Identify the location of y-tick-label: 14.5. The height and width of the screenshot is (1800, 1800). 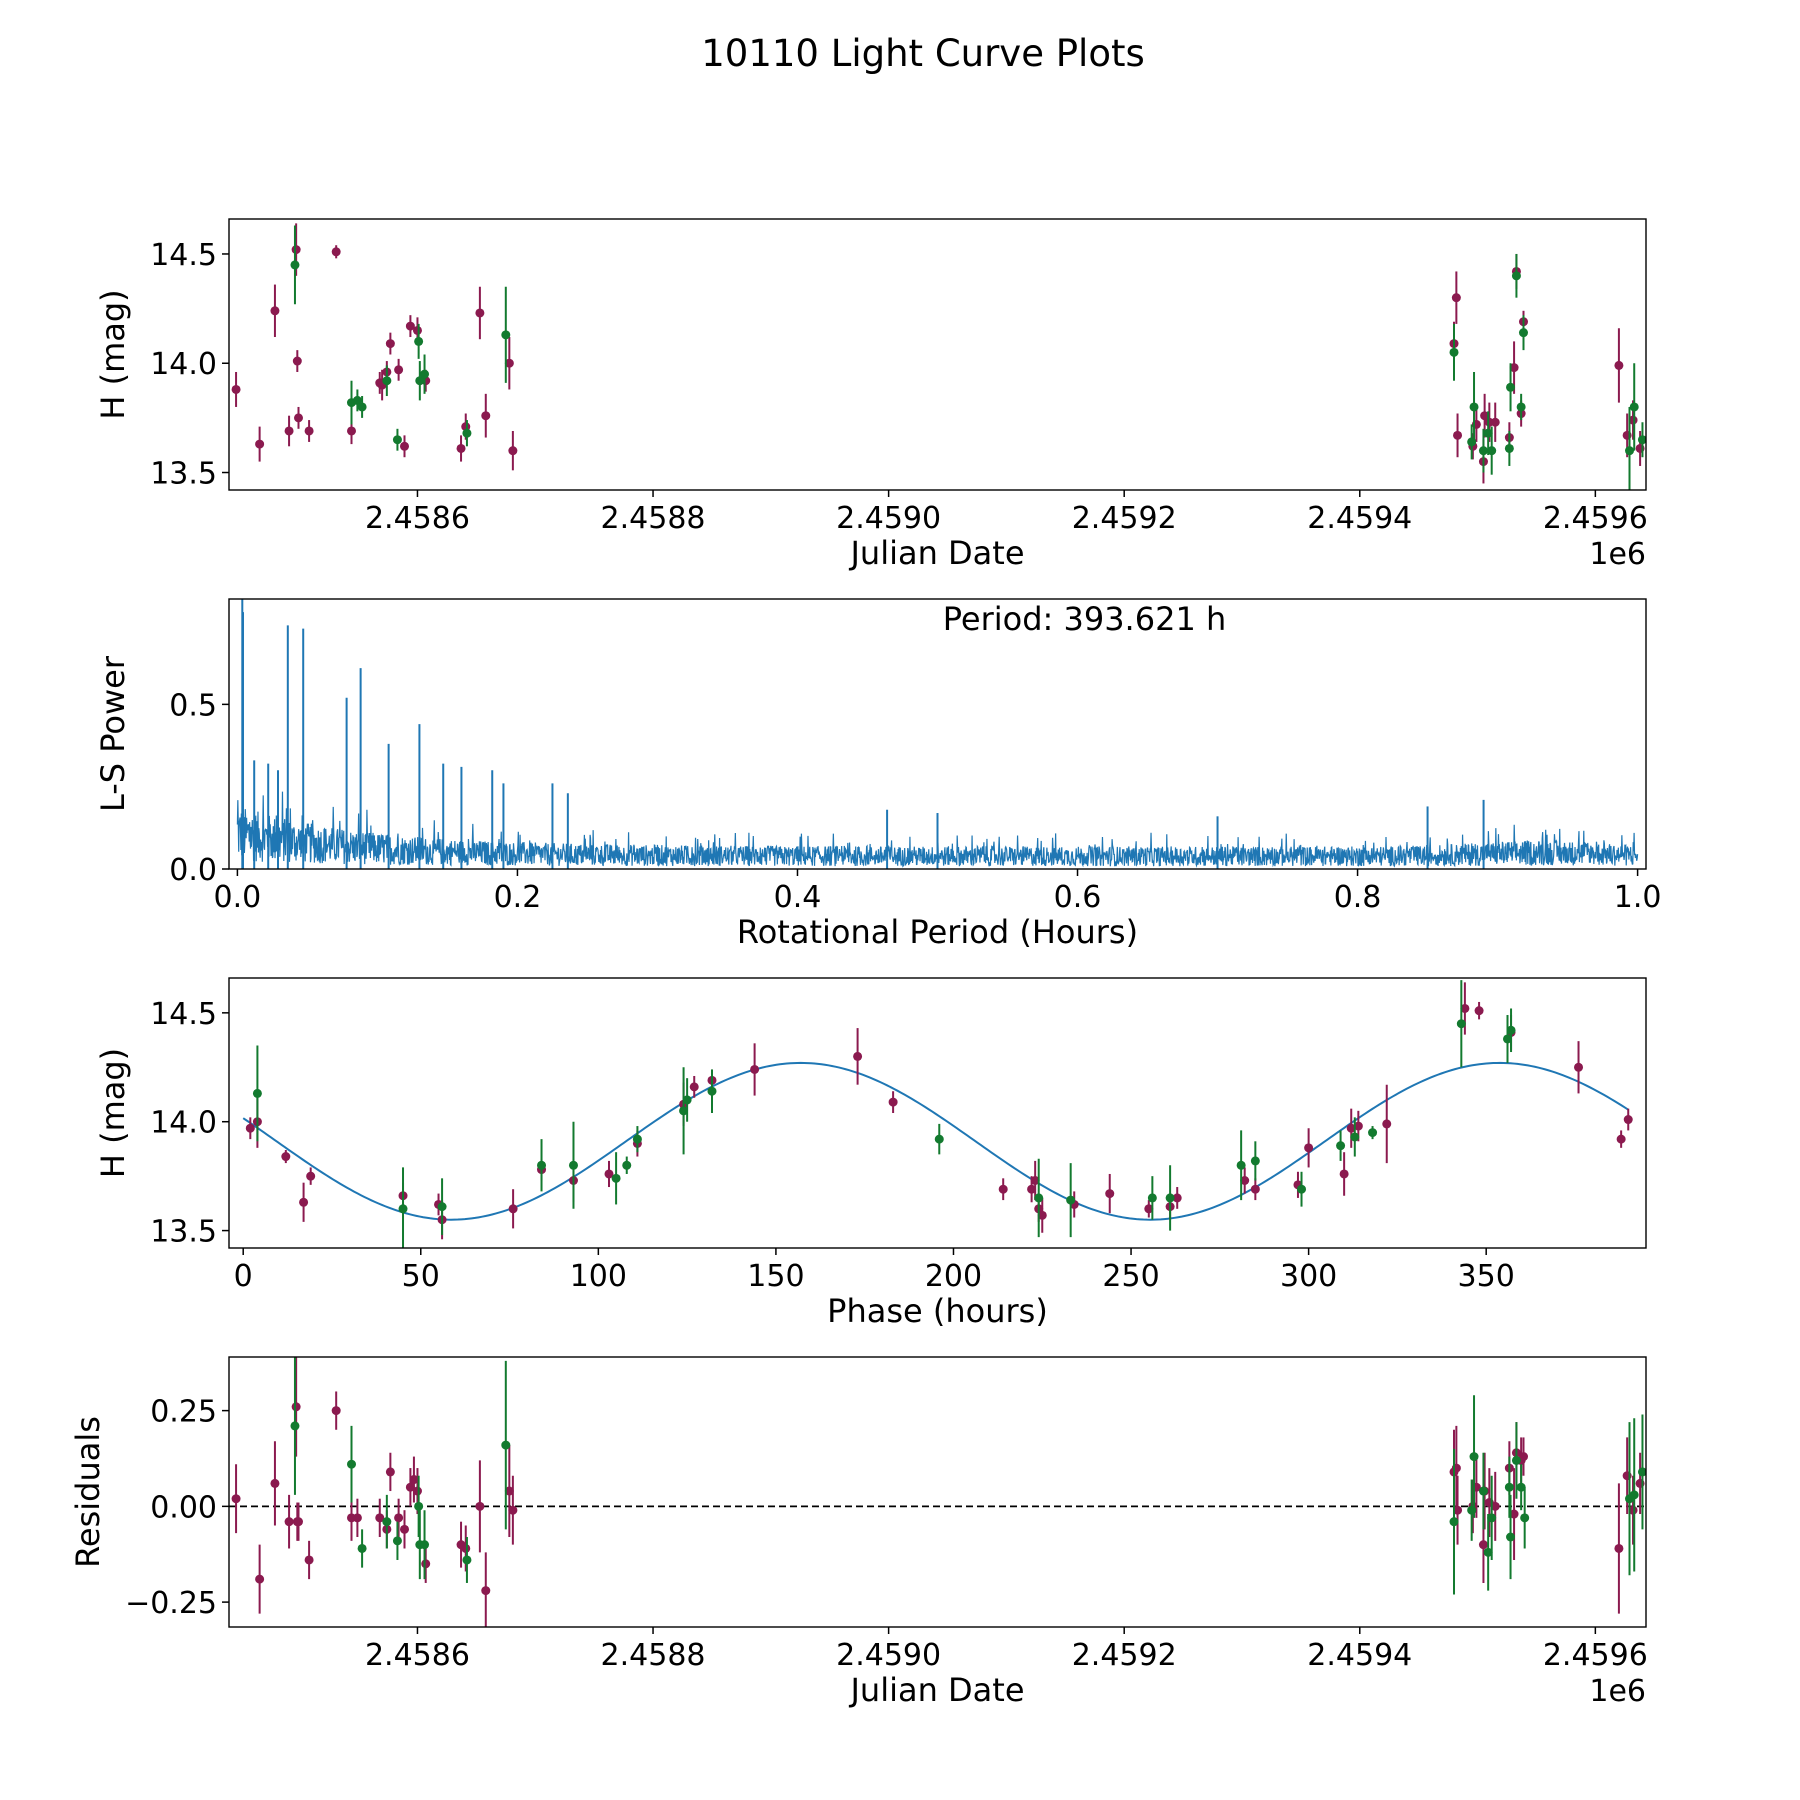
(183, 255).